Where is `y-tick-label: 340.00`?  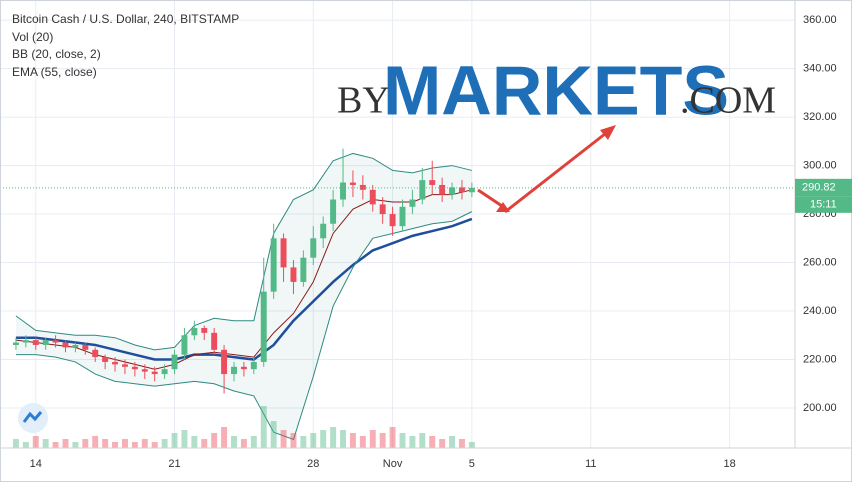
y-tick-label: 340.00 is located at coordinates (820, 69).